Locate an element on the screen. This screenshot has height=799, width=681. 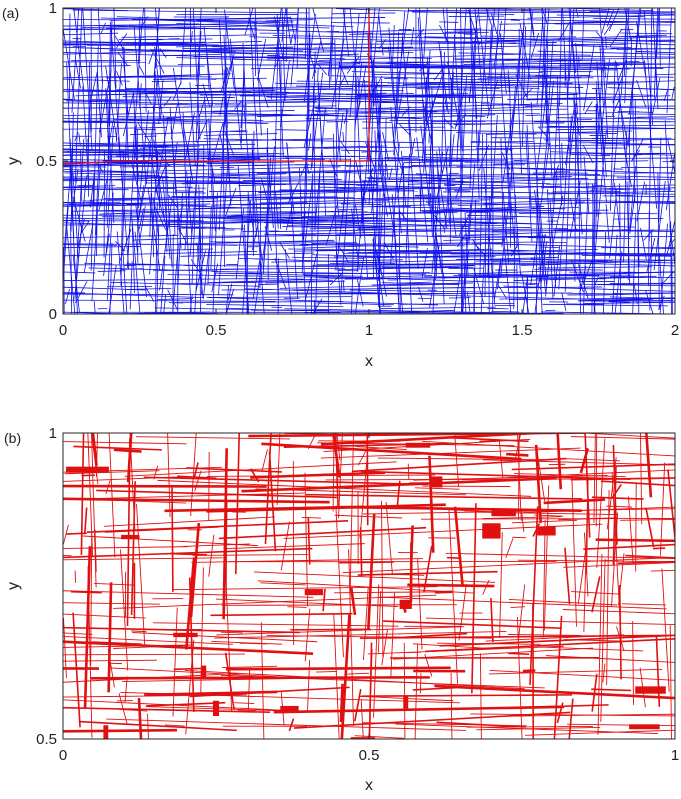
thick-fracture-block is located at coordinates (289, 708).